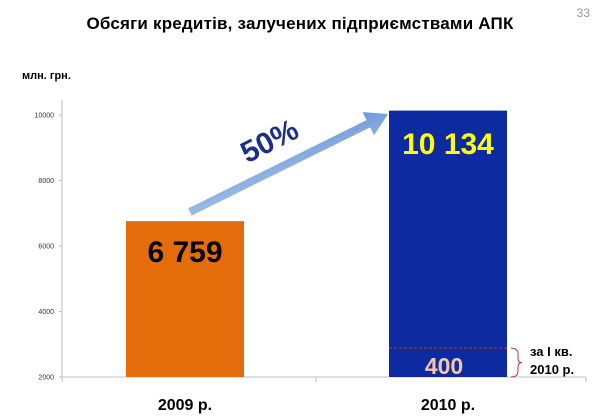  What do you see at coordinates (552, 369) in the screenshot?
I see `sub-note-line-2: 2010 р.` at bounding box center [552, 369].